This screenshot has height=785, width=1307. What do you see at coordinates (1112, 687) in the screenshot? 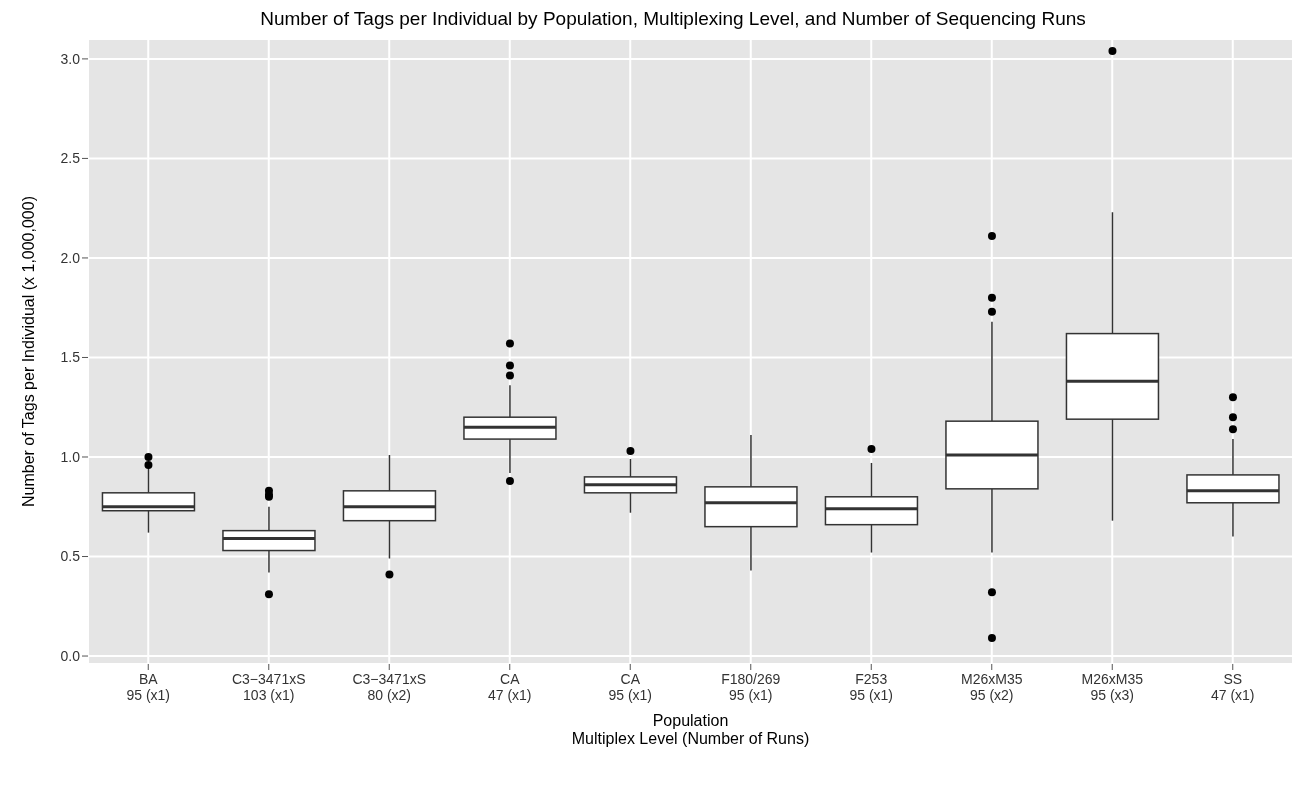
I see `x-tick-label: M26xM35 95 (x3)` at bounding box center [1112, 687].